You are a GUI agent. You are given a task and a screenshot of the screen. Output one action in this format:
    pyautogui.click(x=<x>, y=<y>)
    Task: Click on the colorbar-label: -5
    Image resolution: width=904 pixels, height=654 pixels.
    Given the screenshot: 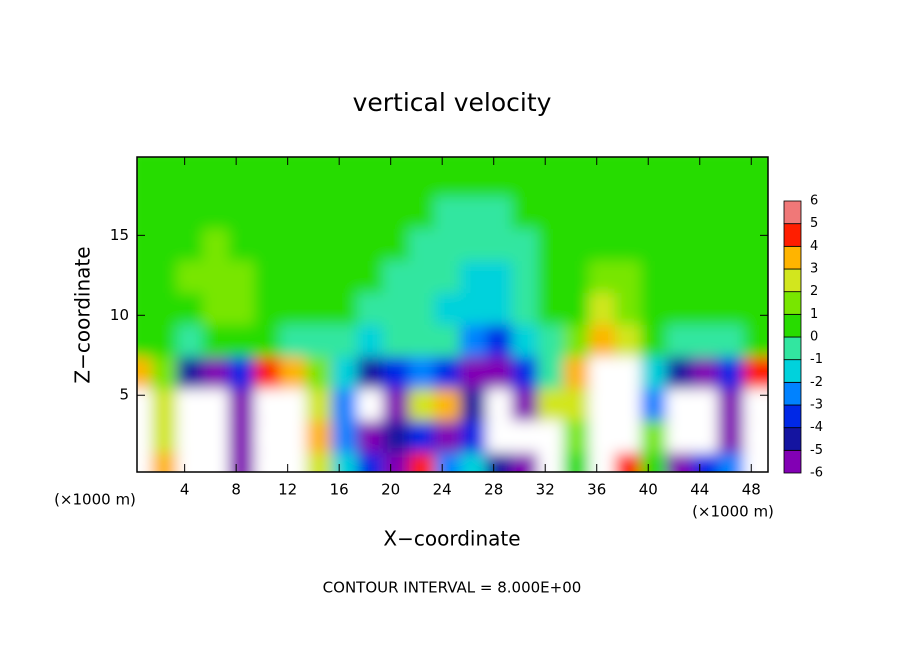 What is the action you would take?
    pyautogui.click(x=816, y=450)
    